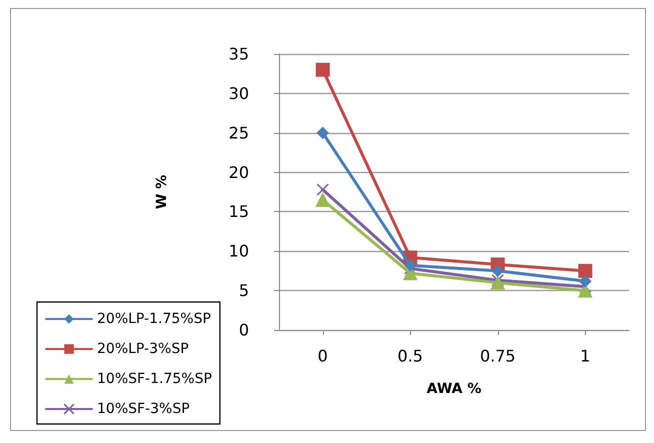 This screenshot has height=443, width=654. I want to click on x-tick-label: 1, so click(585, 356).